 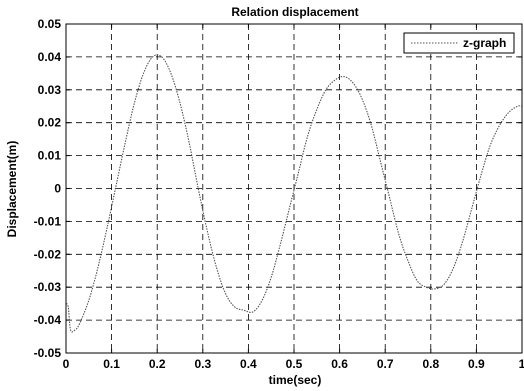 What do you see at coordinates (50, 57) in the screenshot?
I see `y-tick-label: 0.04` at bounding box center [50, 57].